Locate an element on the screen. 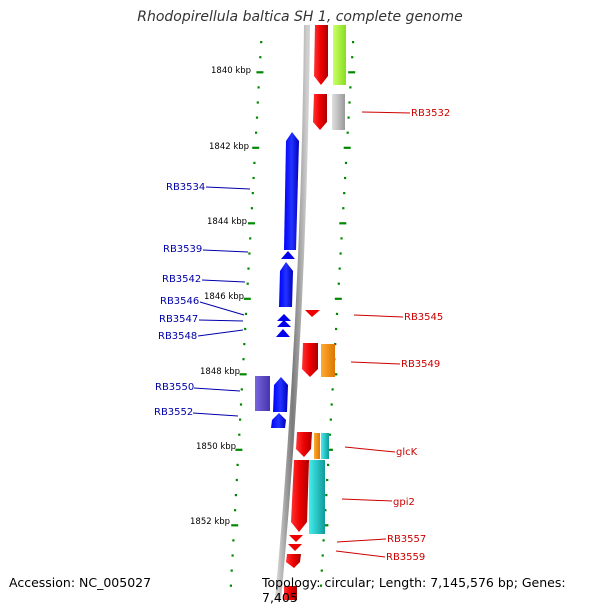 Image resolution: width=600 pixels, height=605 pixels. left-scale-ruler is located at coordinates (246, 314).